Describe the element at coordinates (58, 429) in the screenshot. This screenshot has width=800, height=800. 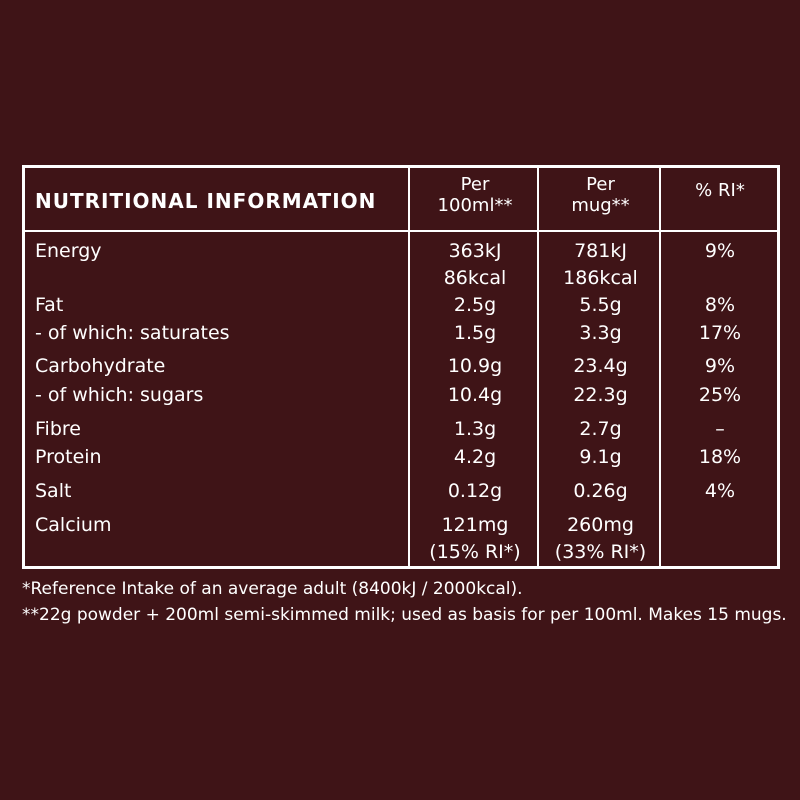
I see `row-label-fibre: Fibre` at that location.